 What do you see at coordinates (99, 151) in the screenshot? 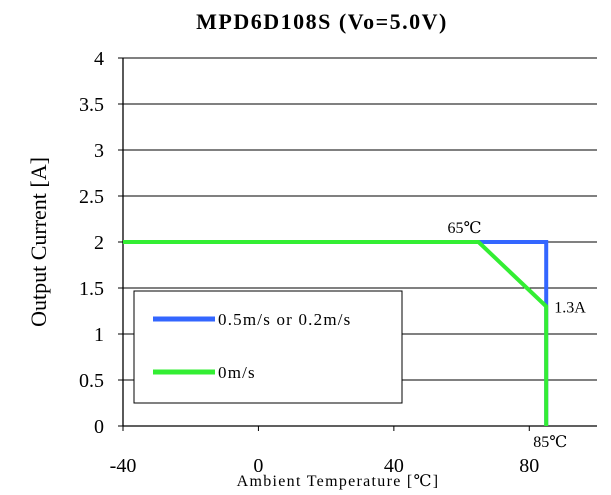
I see `y-tick-label: 3` at bounding box center [99, 151].